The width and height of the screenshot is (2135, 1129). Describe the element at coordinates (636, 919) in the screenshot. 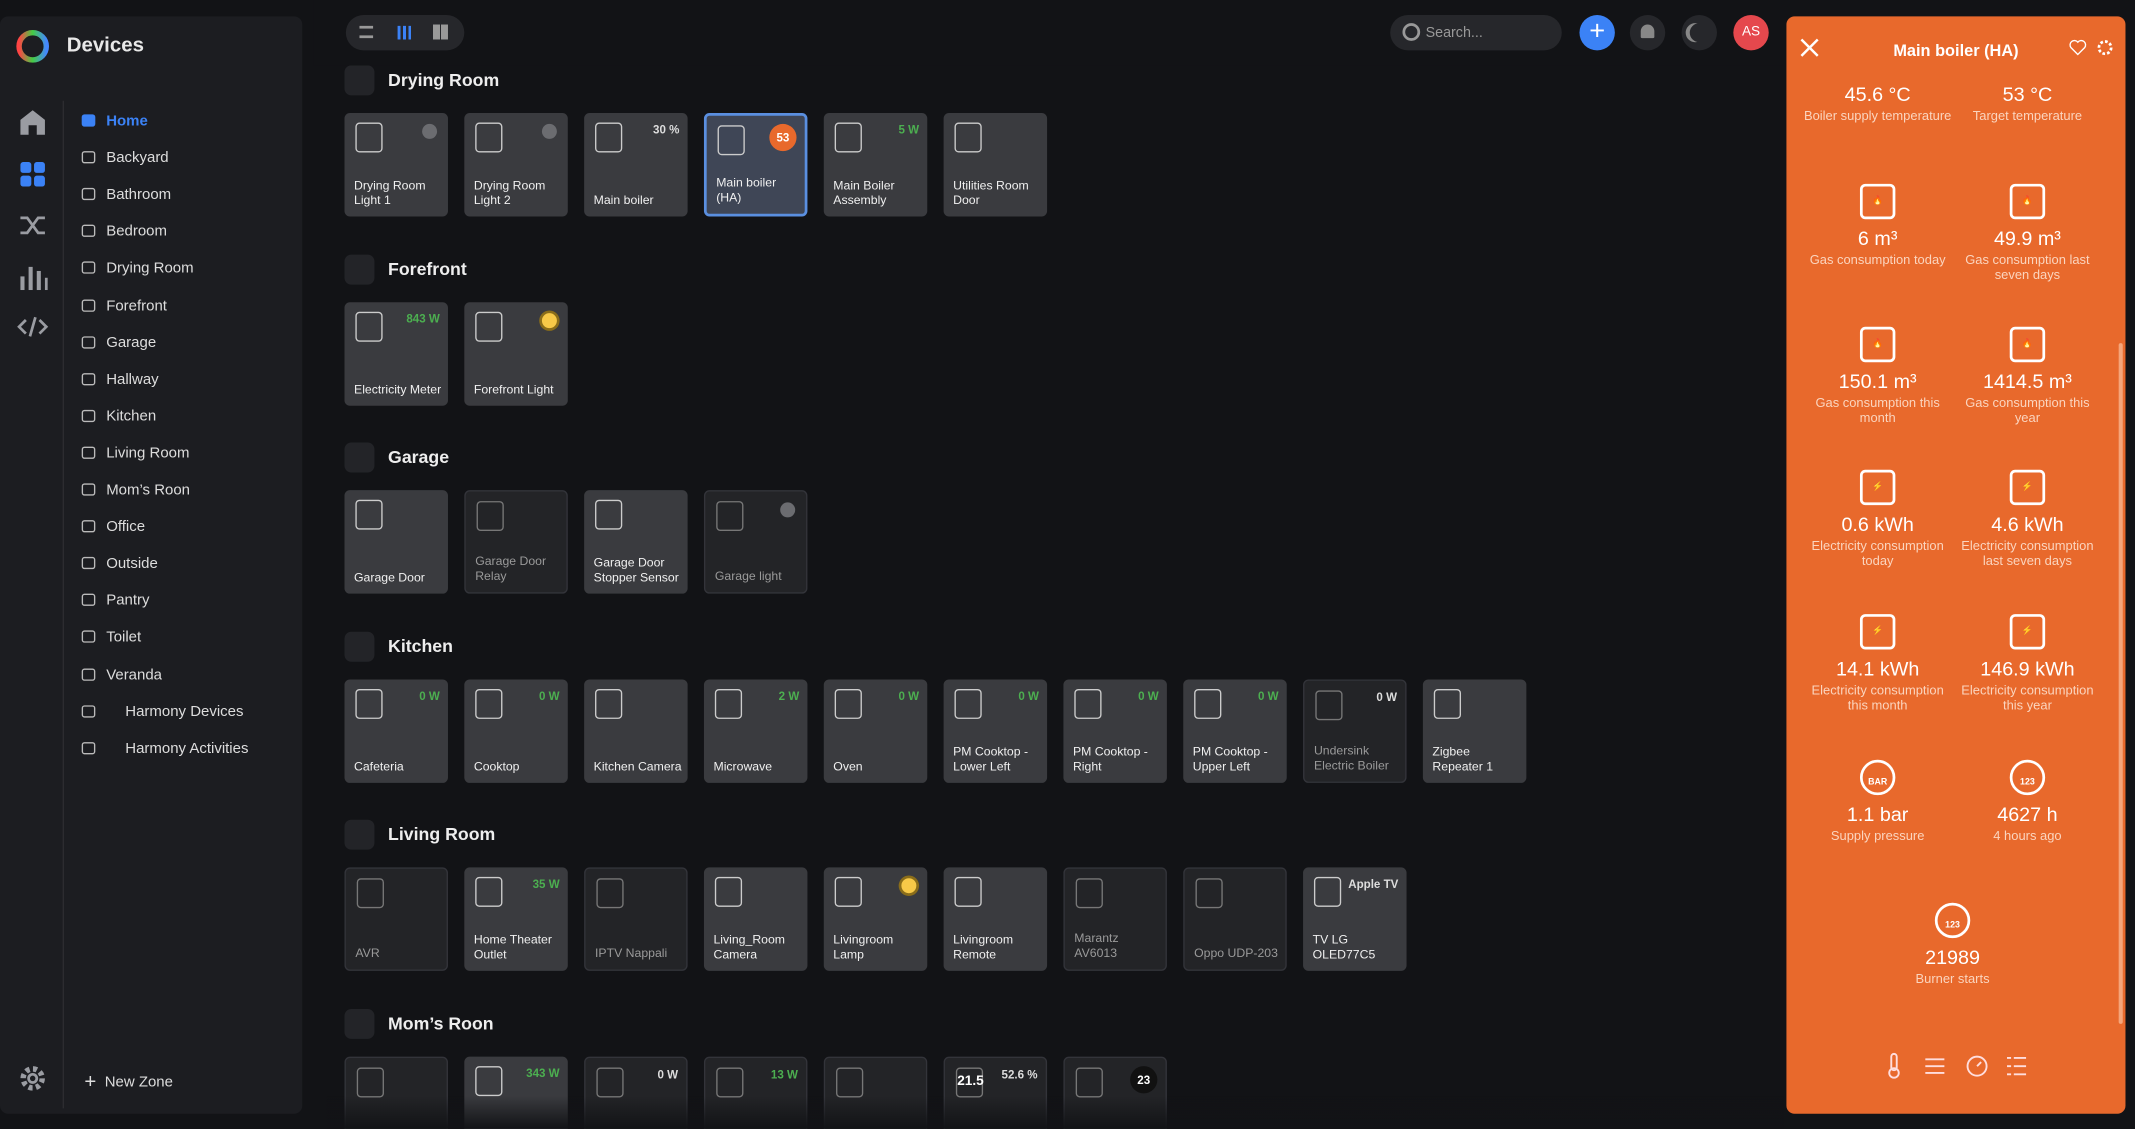

I see `device-tile: IPTV Nappali` at that location.